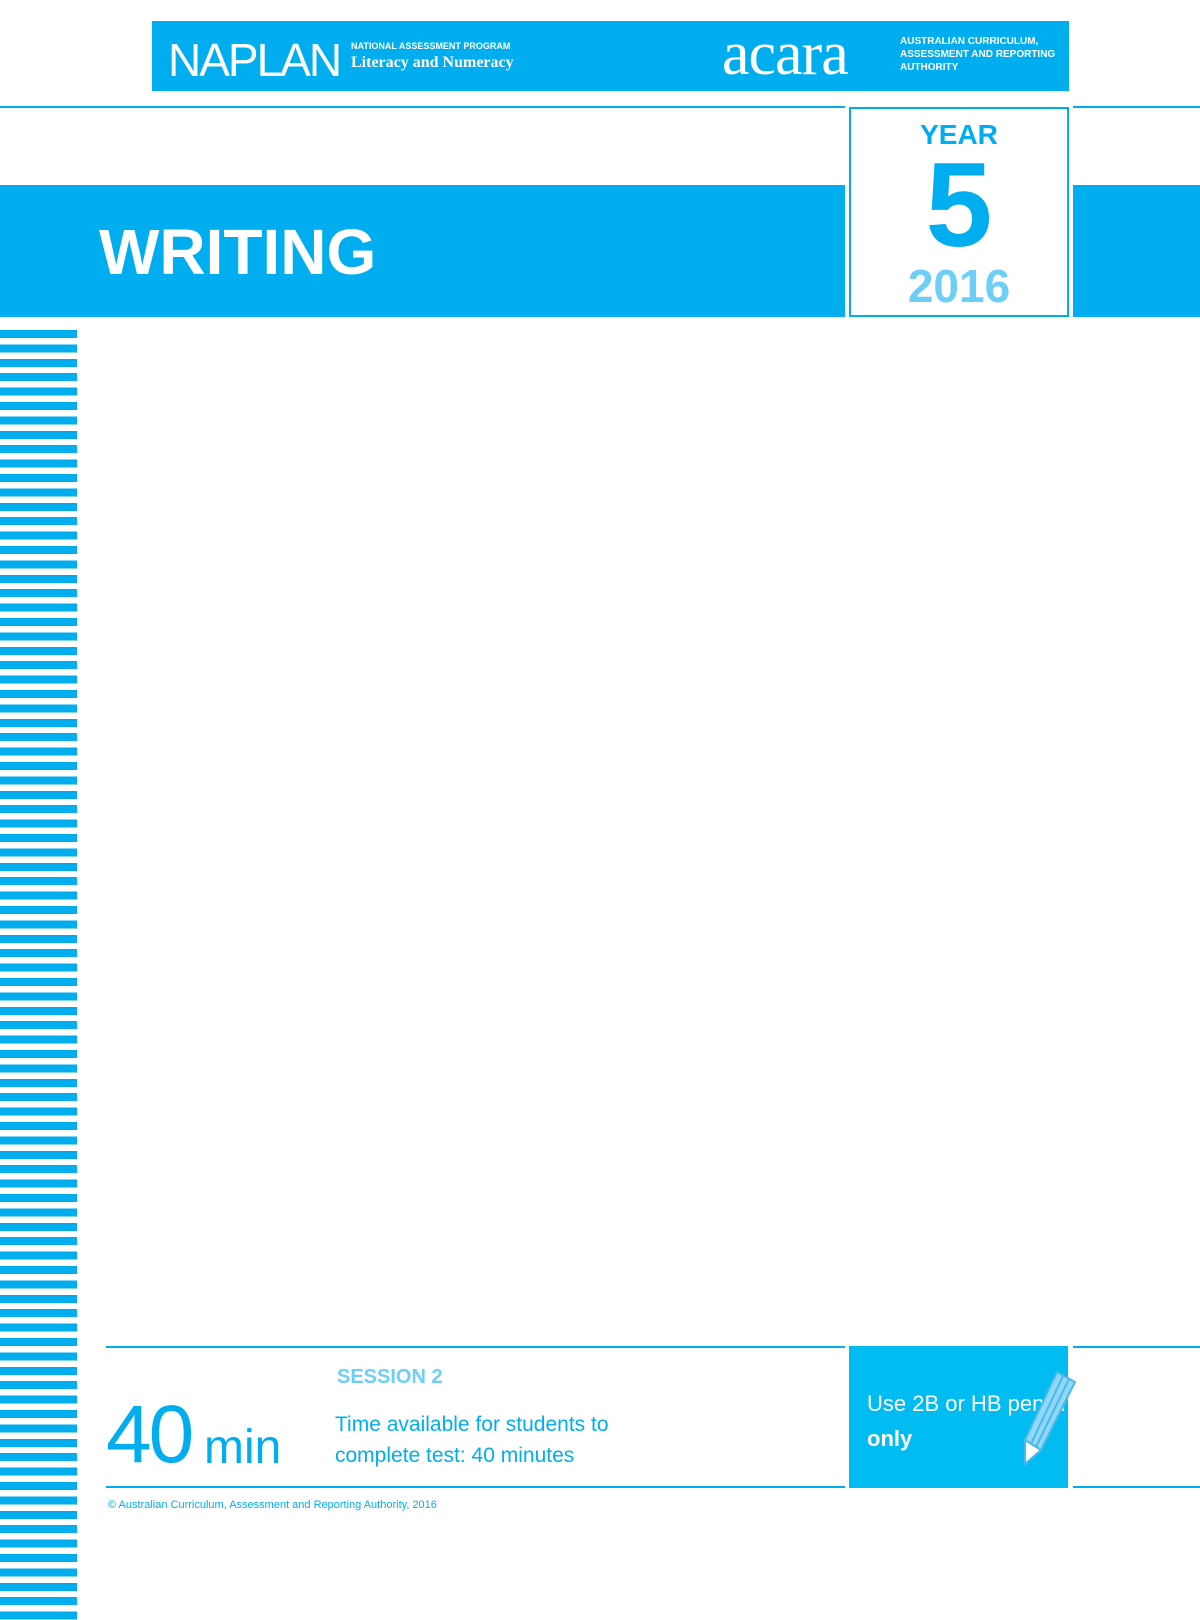 This screenshot has width=1200, height=1620. Describe the element at coordinates (890, 1438) in the screenshot. I see `pencil-note-emphasis: only` at that location.